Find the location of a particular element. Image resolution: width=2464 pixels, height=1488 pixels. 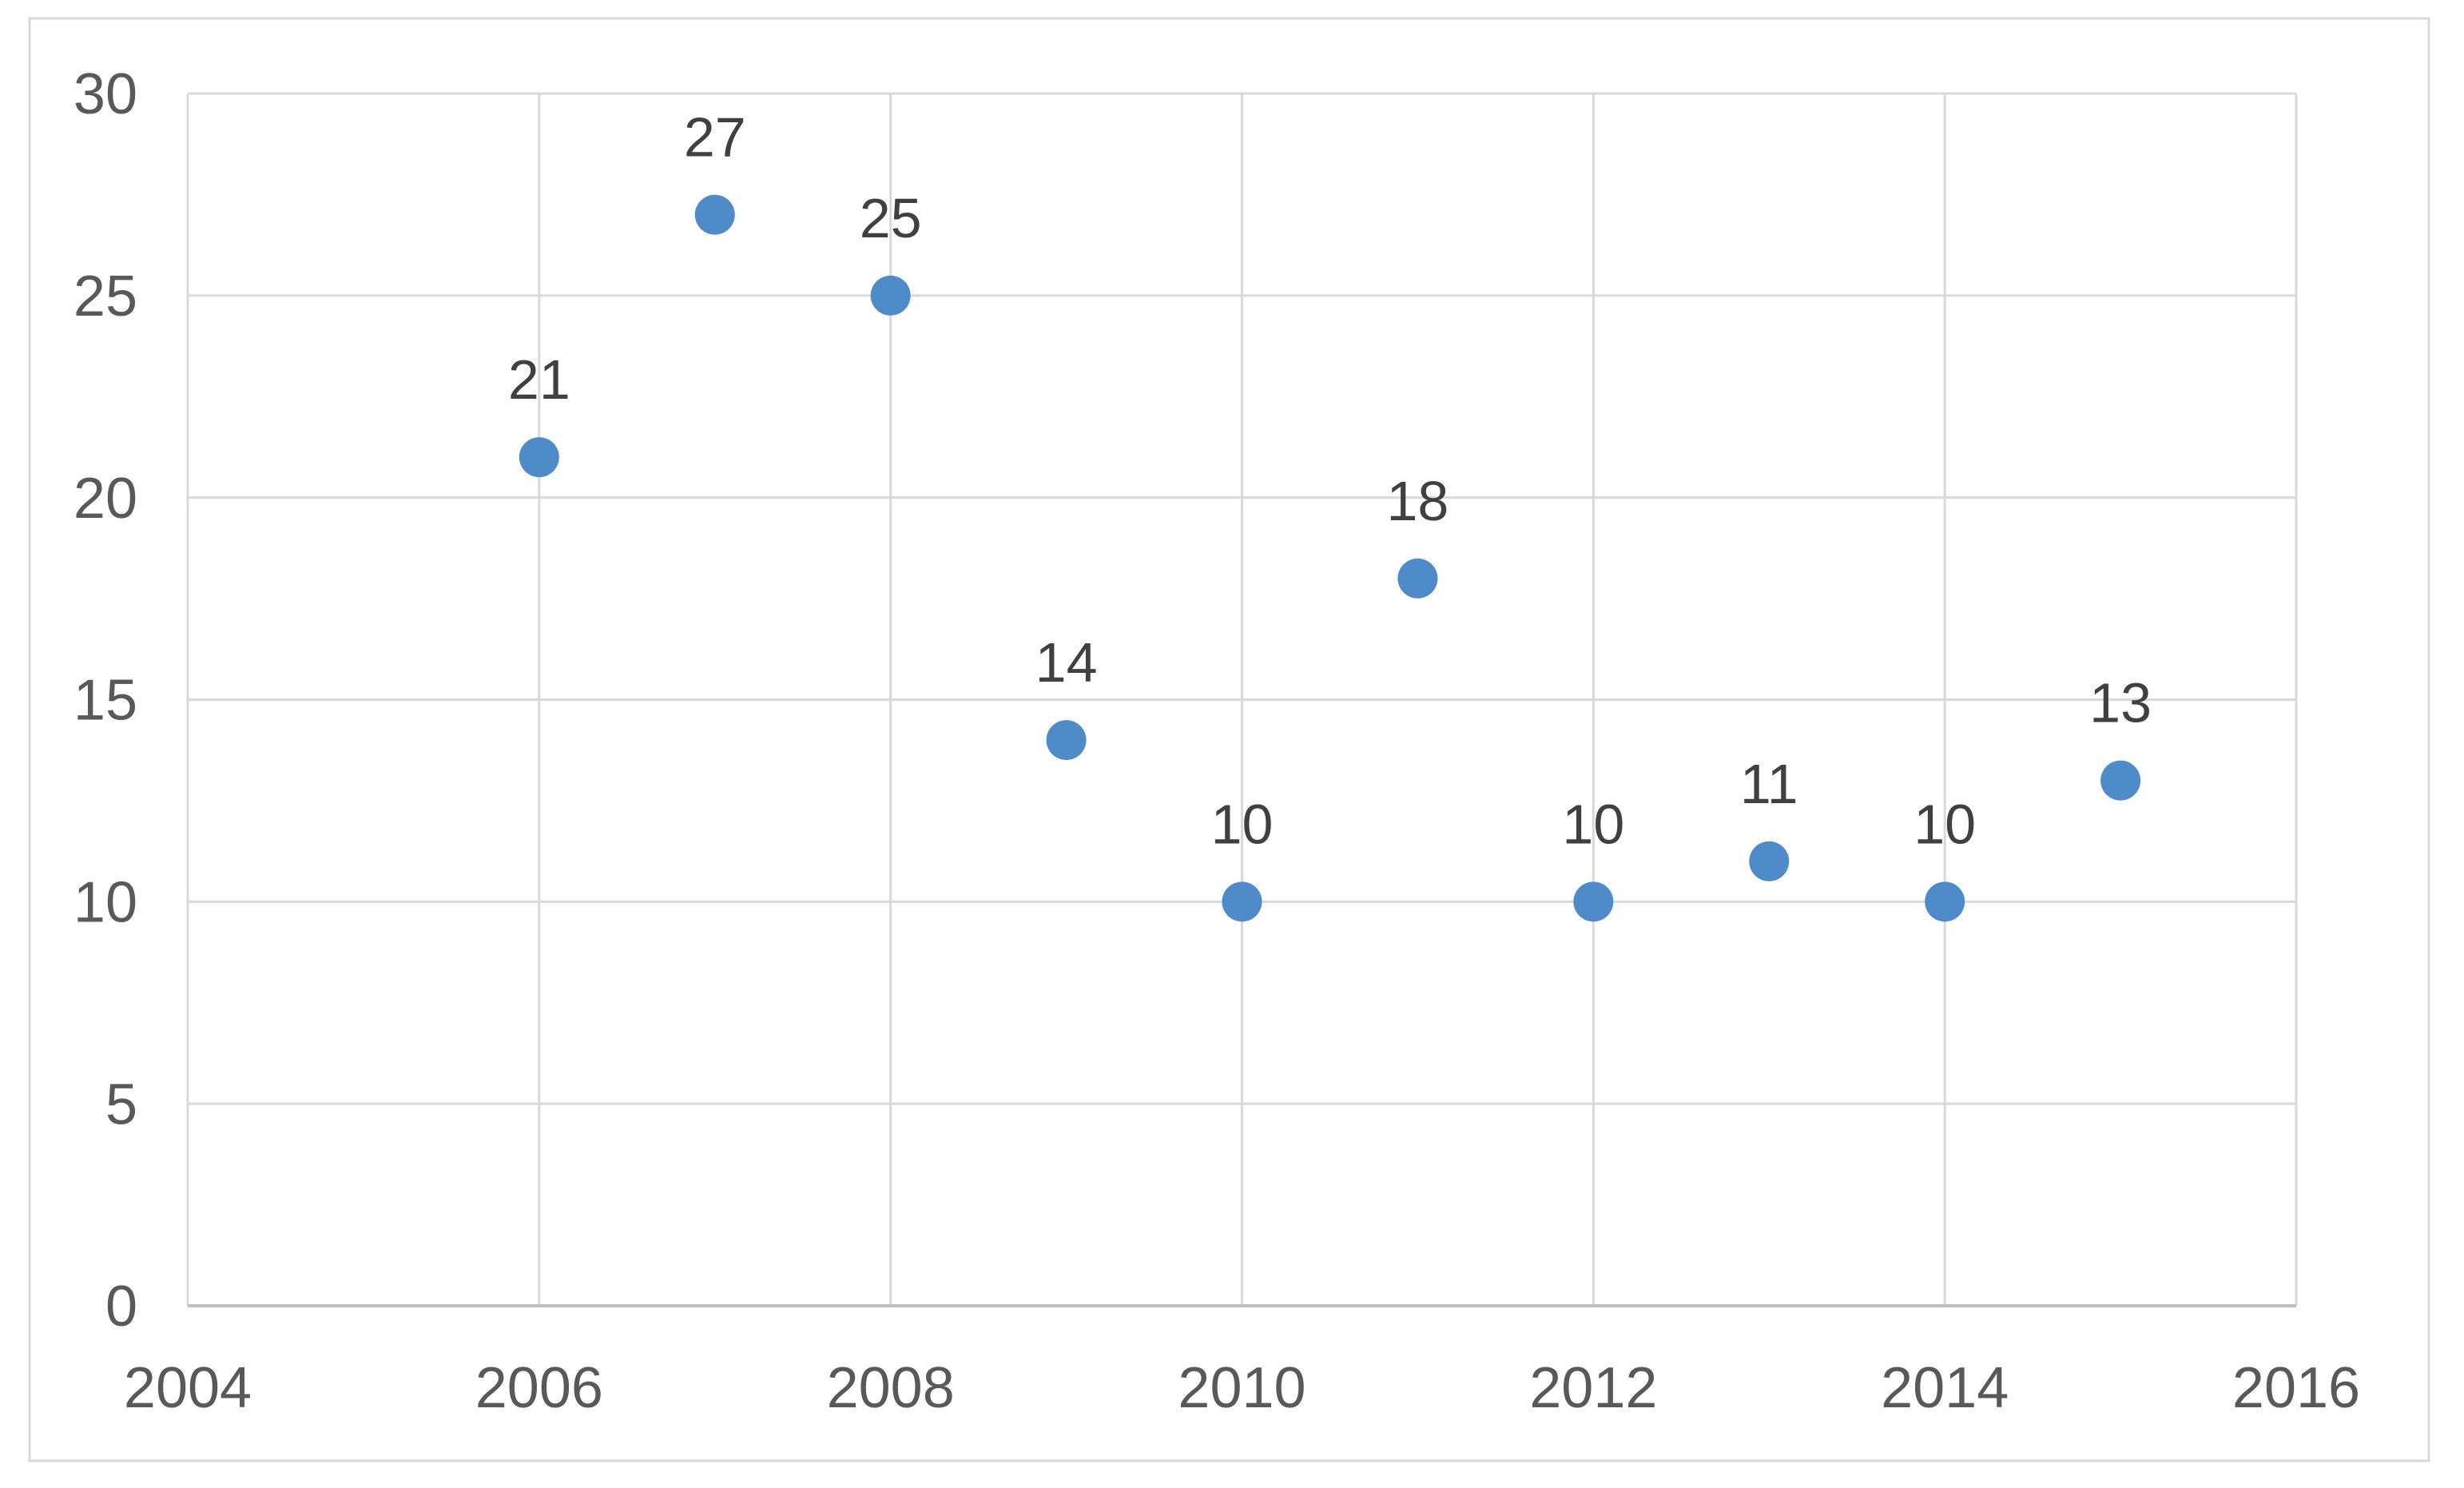

y-axis-tick-label: 25 is located at coordinates (105, 296).